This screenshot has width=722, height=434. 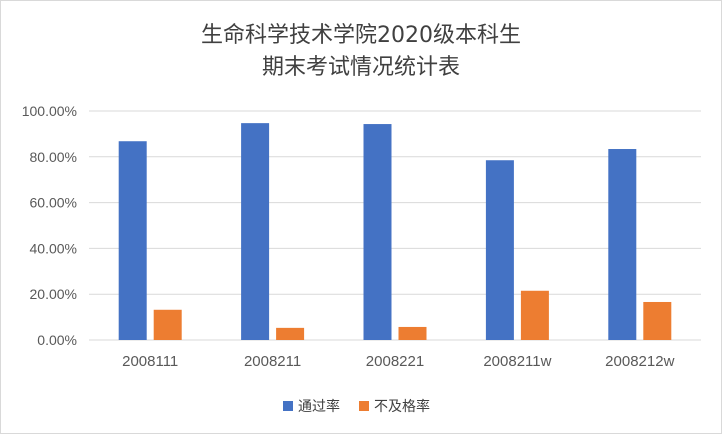 I want to click on chart-title-line-1: 生命科学技术学院2020级本科生, so click(x=361, y=35).